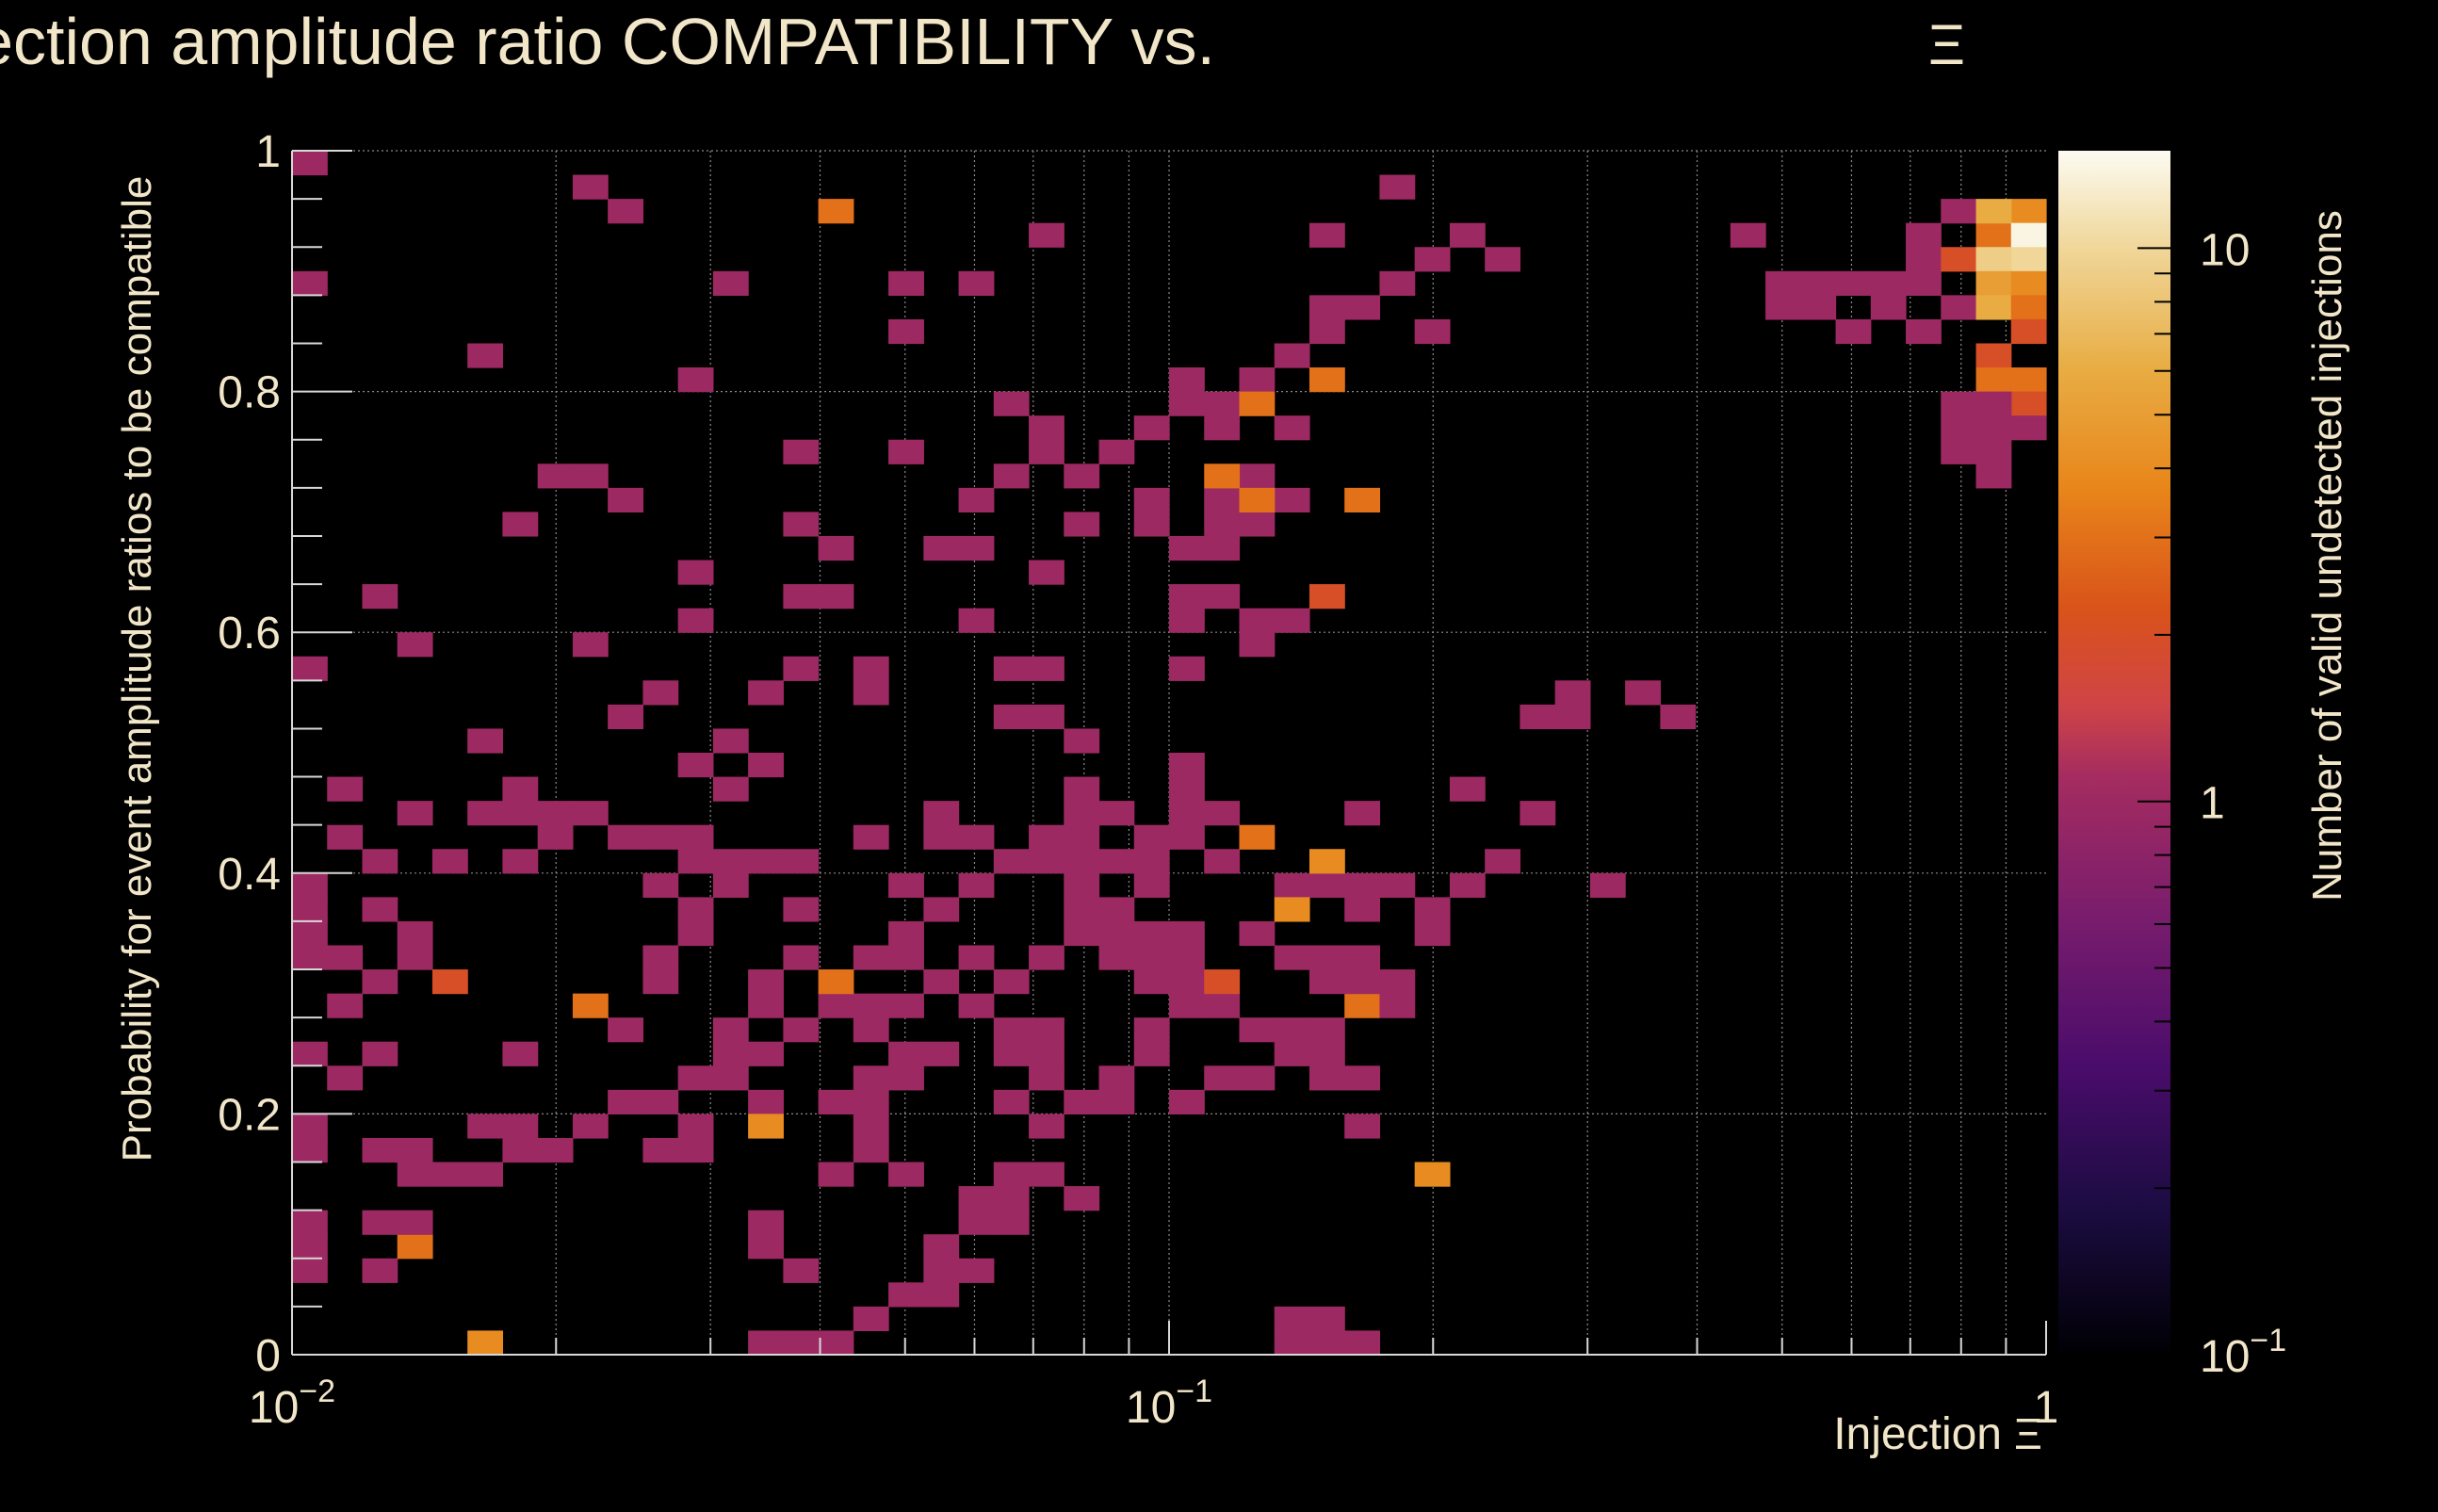 Image resolution: width=2438 pixels, height=1512 pixels. I want to click on y-tick-label: 1, so click(268, 152).